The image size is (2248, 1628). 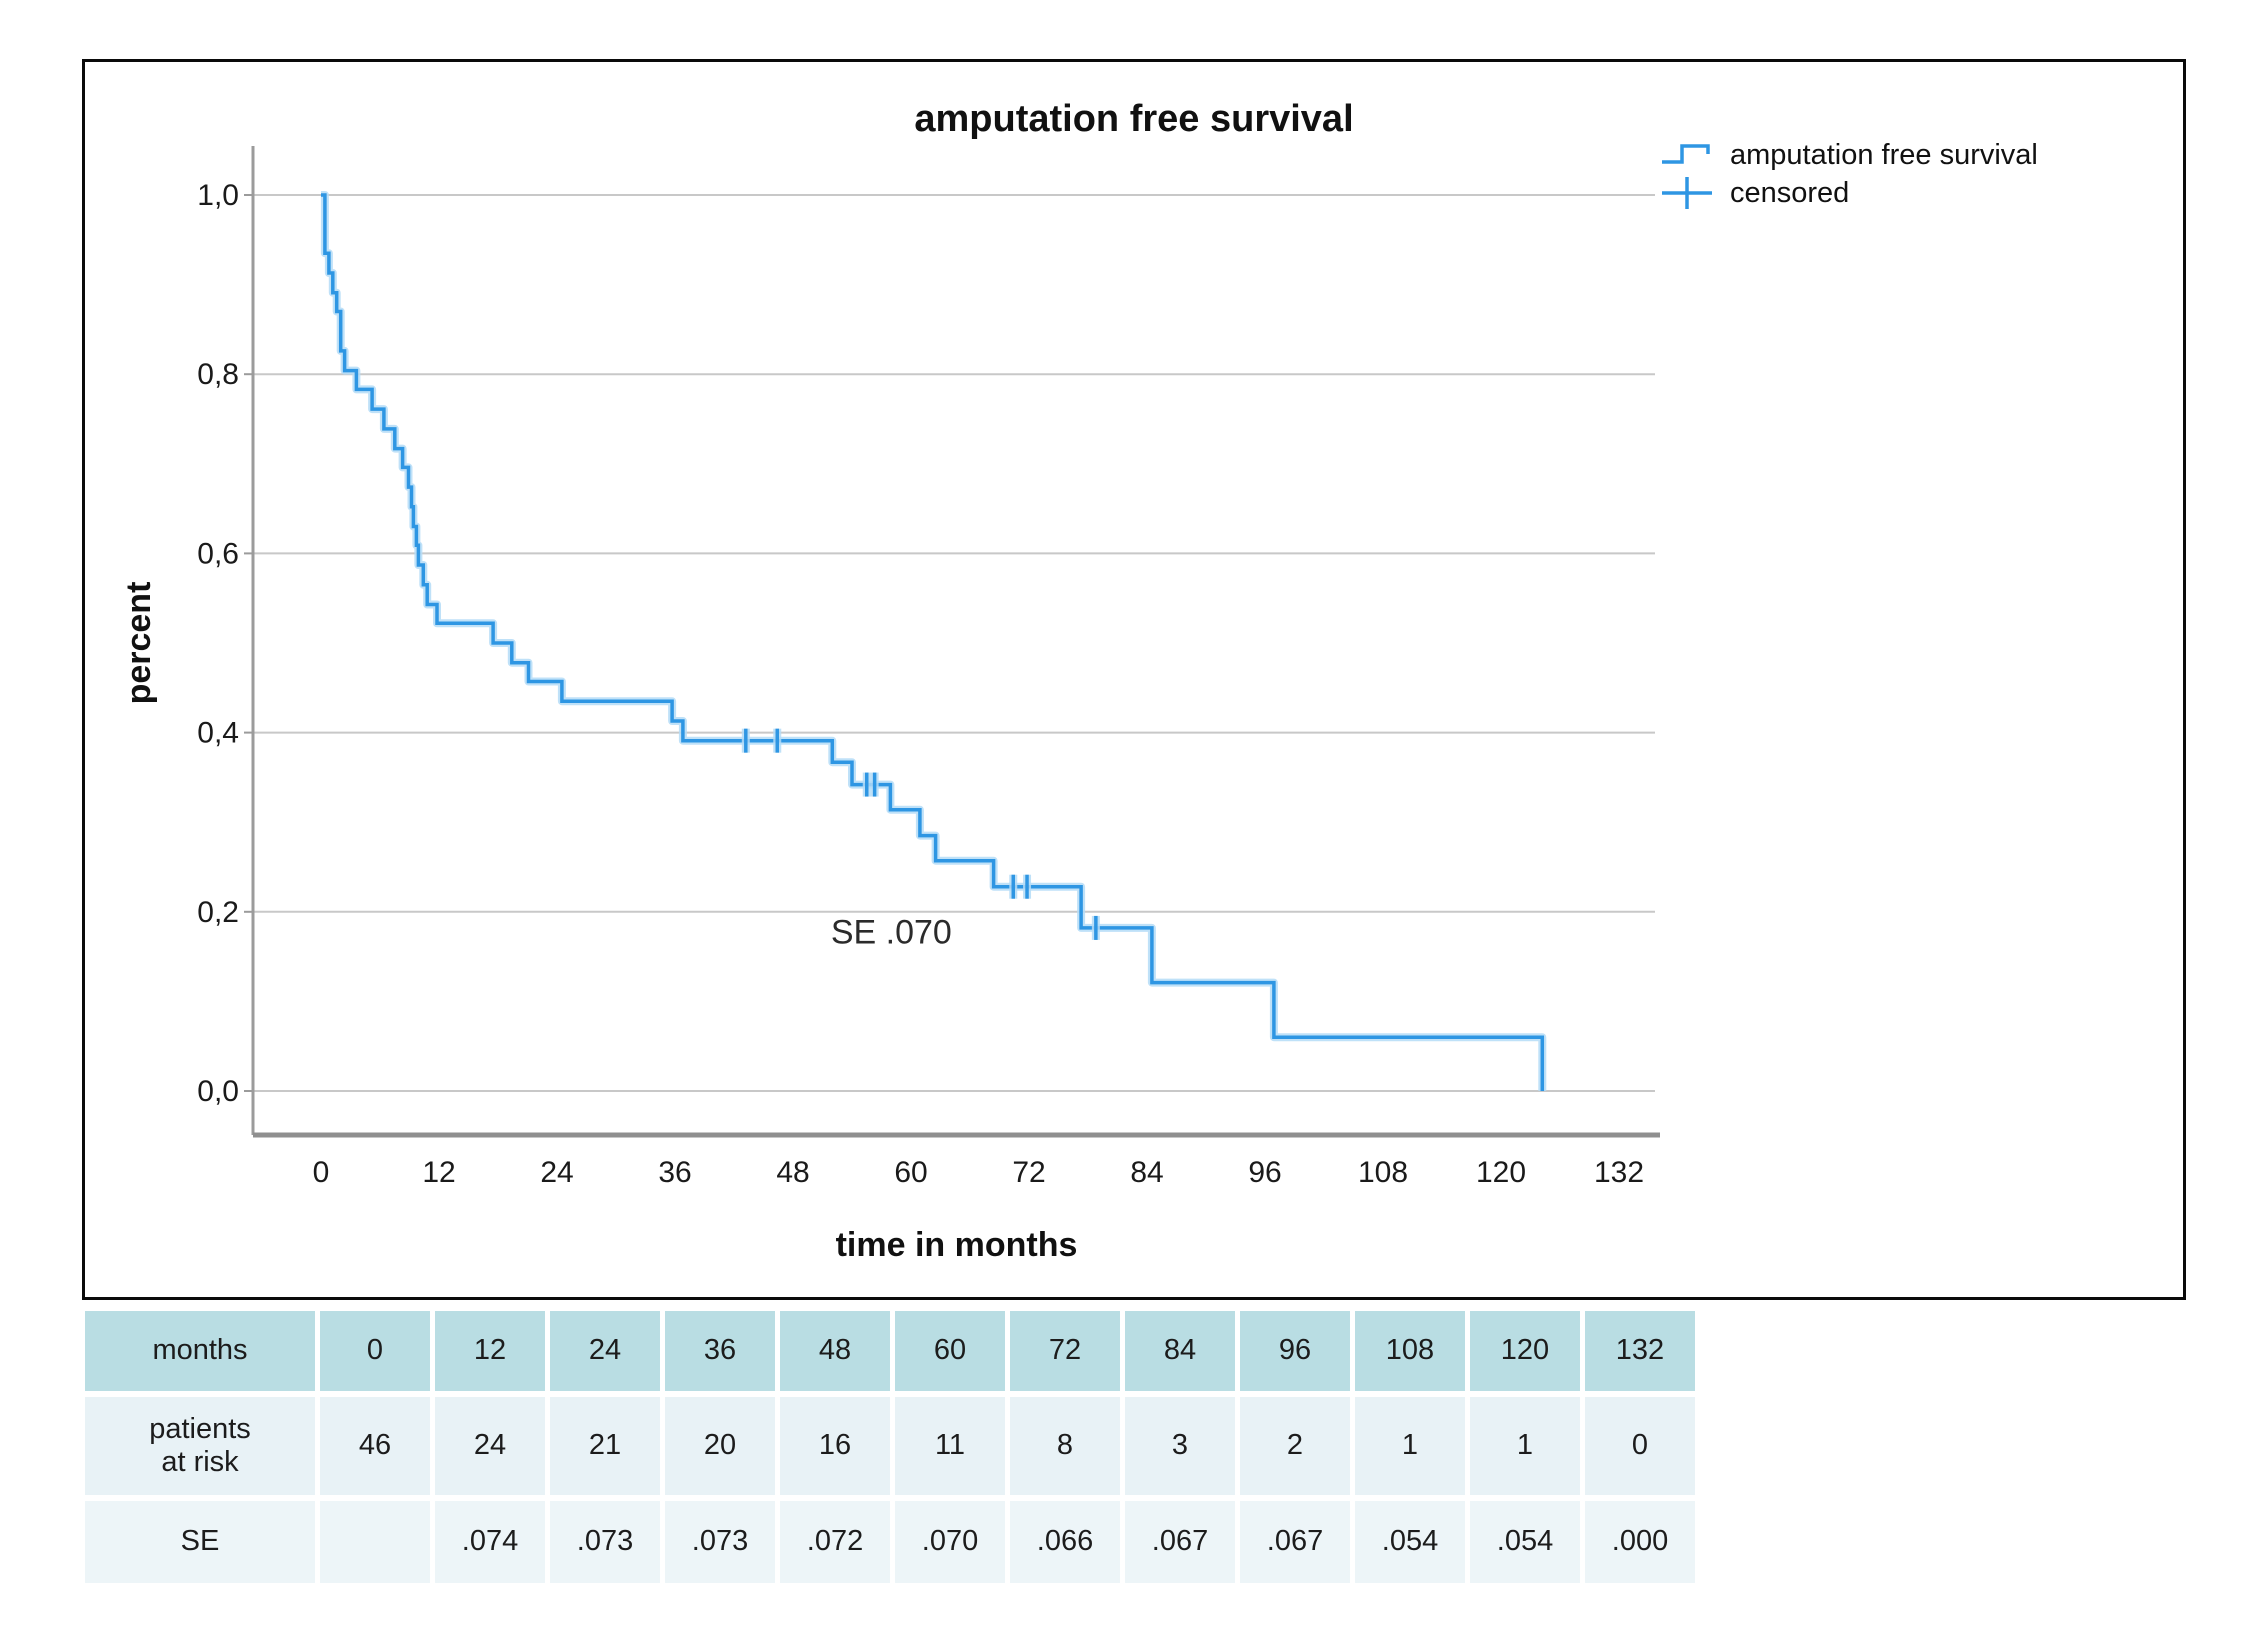 I want to click on table-cell: 2, so click(x=1295, y=1446).